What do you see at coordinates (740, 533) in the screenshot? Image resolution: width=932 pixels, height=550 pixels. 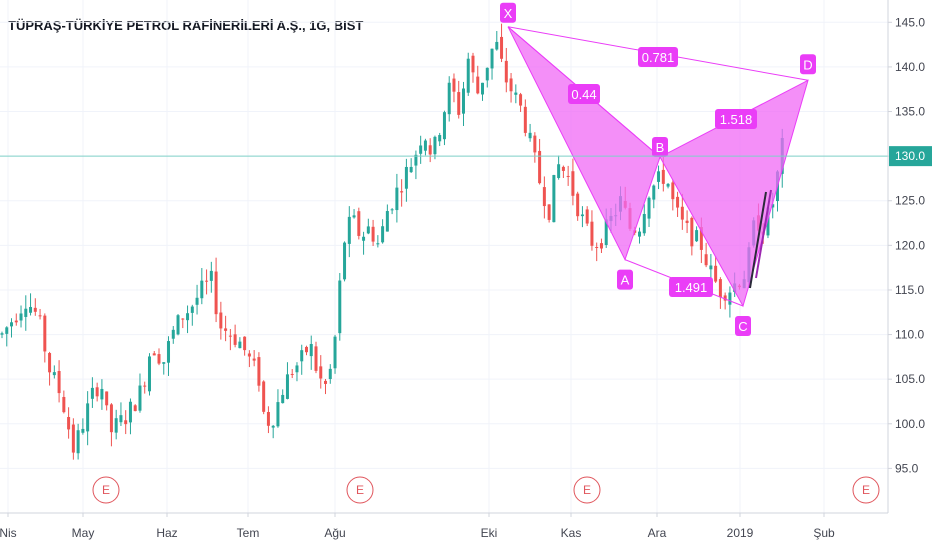 I see `time-tick-label: 2019` at bounding box center [740, 533].